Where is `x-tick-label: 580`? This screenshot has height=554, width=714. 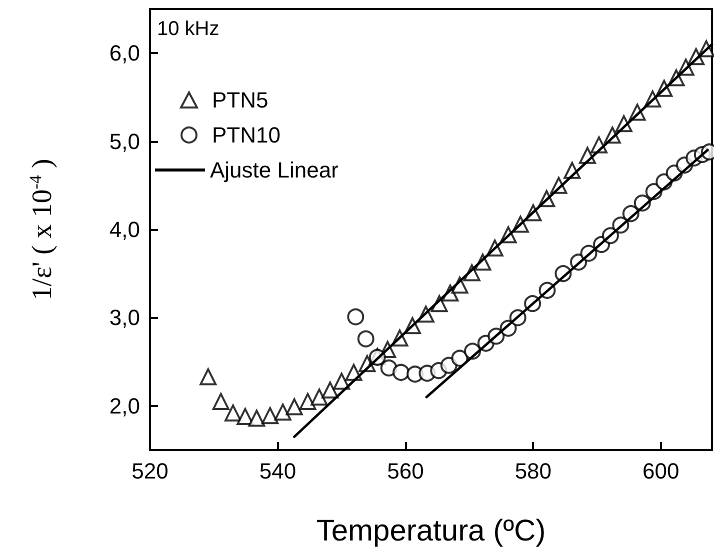
x-tick-label: 580 is located at coordinates (533, 471).